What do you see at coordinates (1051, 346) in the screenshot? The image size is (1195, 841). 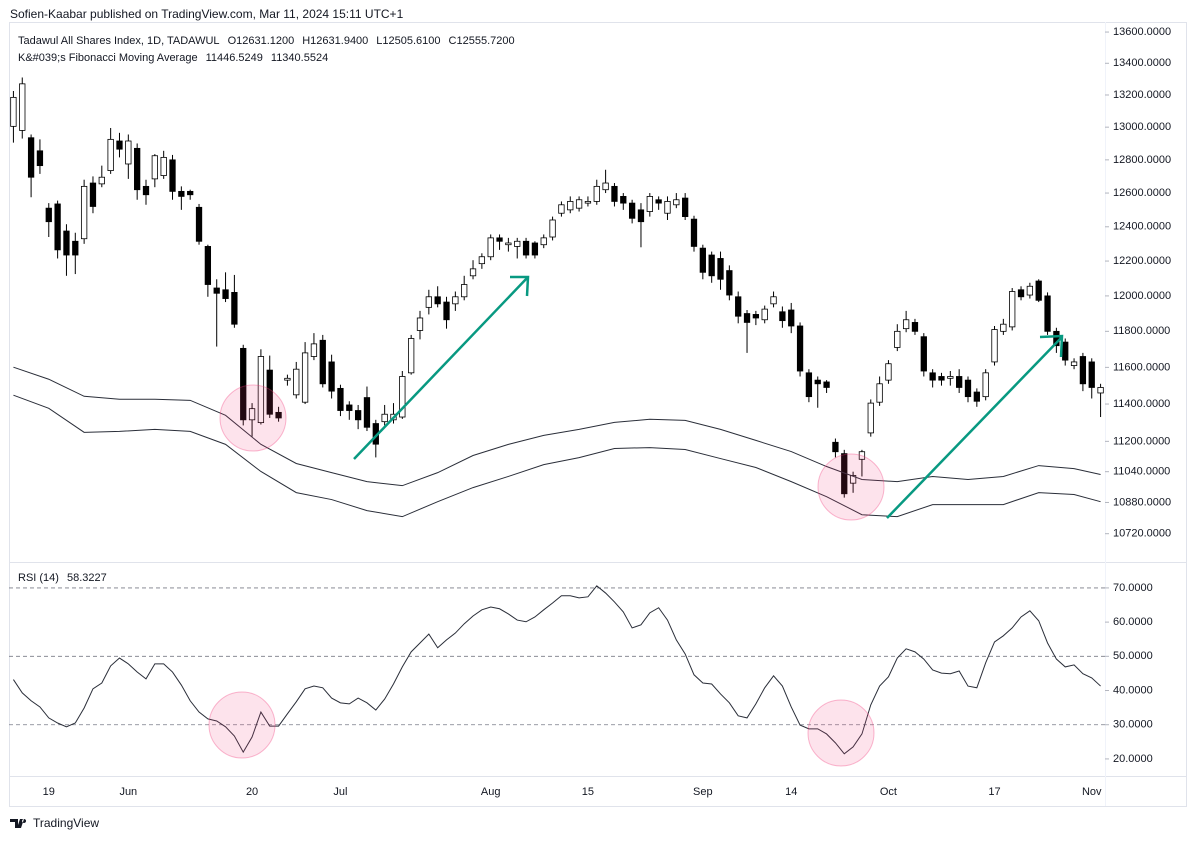 I see `arrow-head` at bounding box center [1051, 346].